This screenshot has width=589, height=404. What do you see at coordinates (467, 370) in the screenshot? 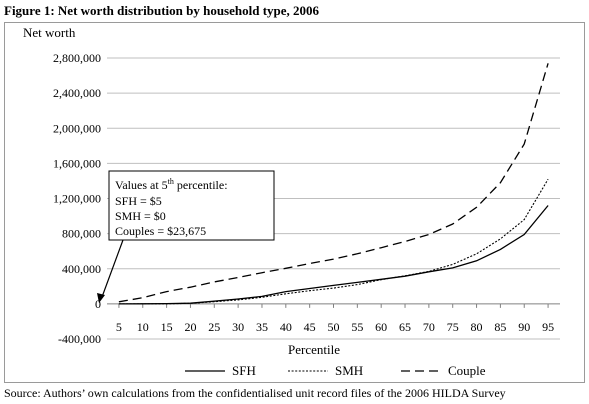
I see `legend-label-couple: Couple` at bounding box center [467, 370].